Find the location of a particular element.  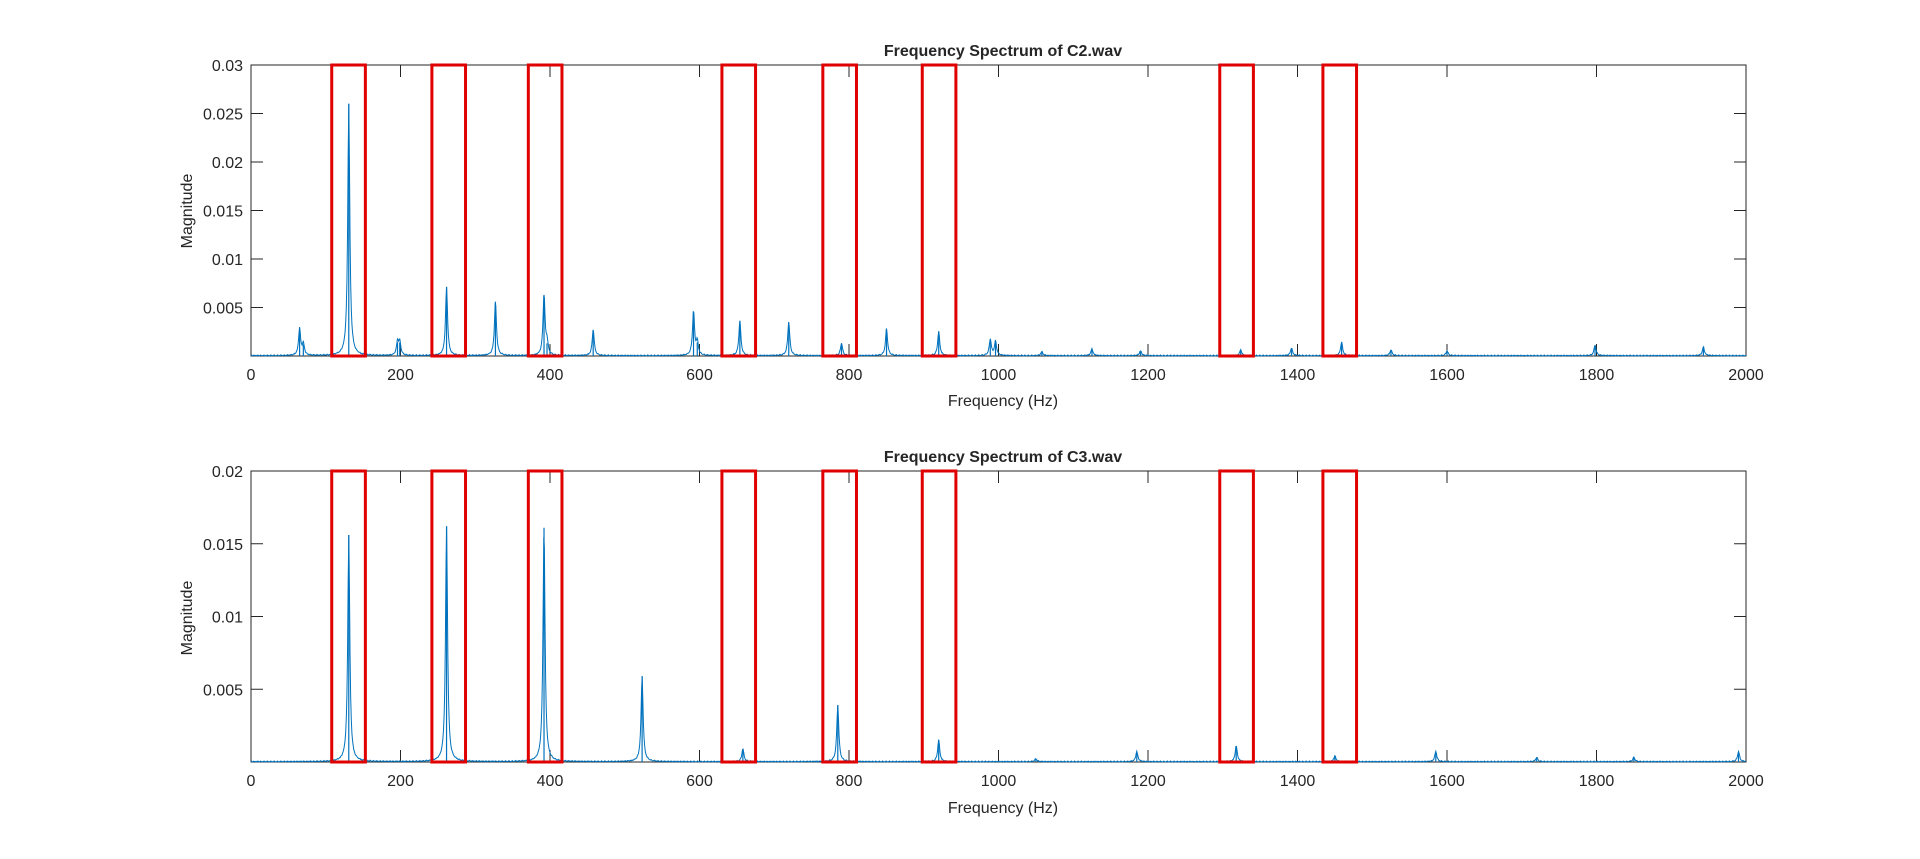

chart-title: Frequency Spectrum of C3.wav is located at coordinates (1003, 457).